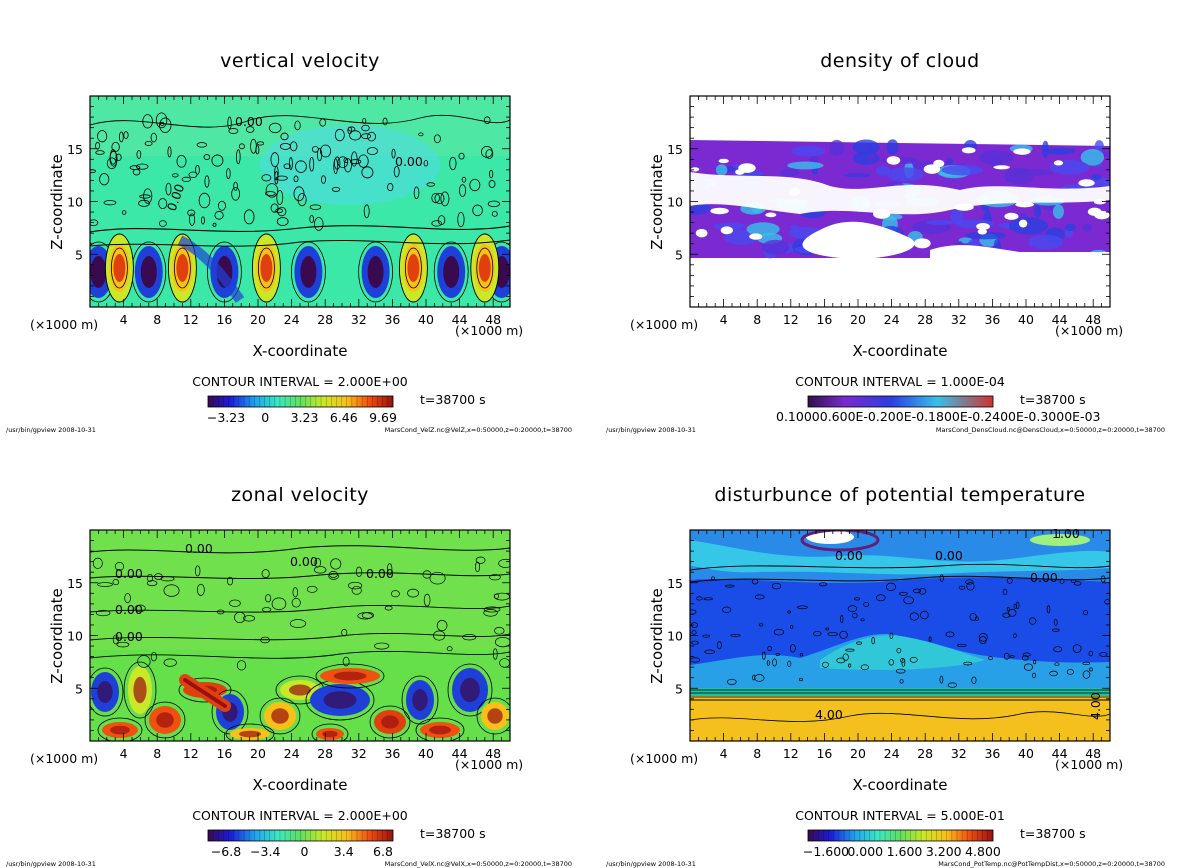 The height and width of the screenshot is (868, 1200). What do you see at coordinates (383, 851) in the screenshot?
I see `colorbar-label: 6.8` at bounding box center [383, 851].